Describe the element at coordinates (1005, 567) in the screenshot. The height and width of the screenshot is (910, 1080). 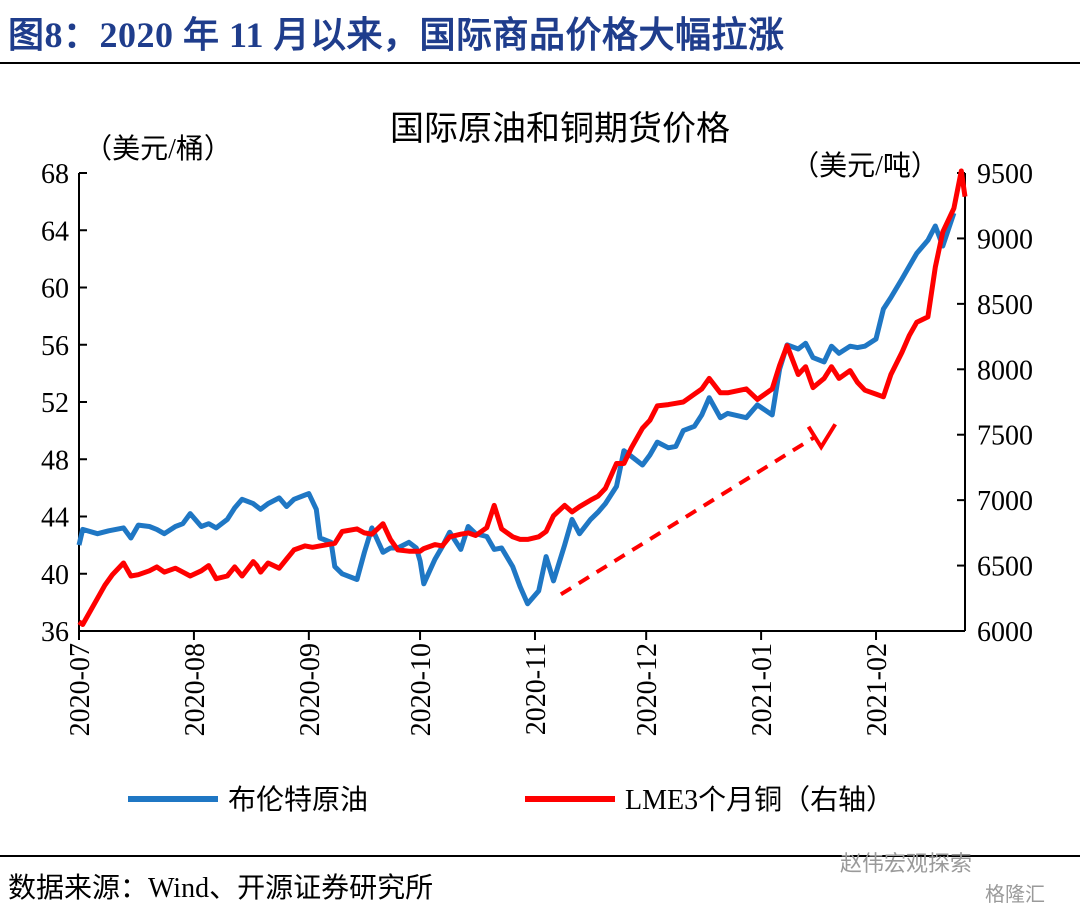
I see `y-right-tick-label: 6500` at that location.